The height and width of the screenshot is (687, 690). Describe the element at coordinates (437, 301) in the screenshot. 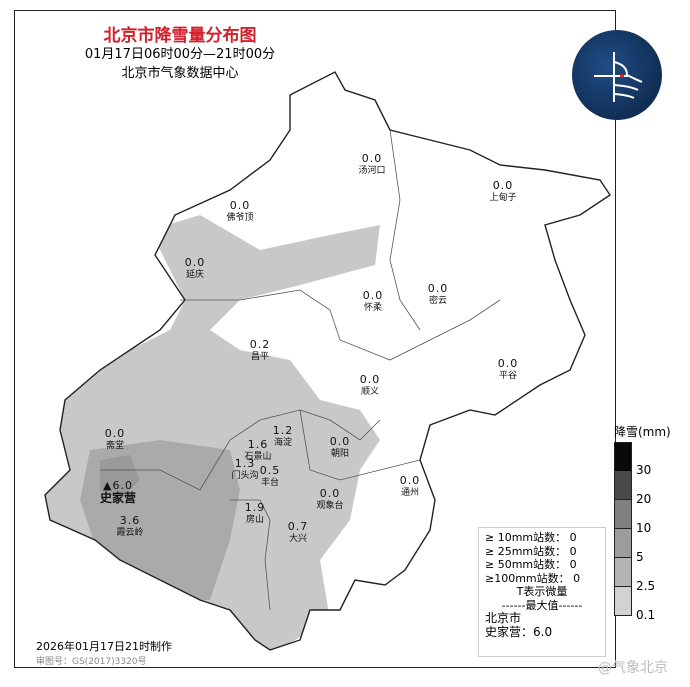

I see `station-name: 密云` at that location.